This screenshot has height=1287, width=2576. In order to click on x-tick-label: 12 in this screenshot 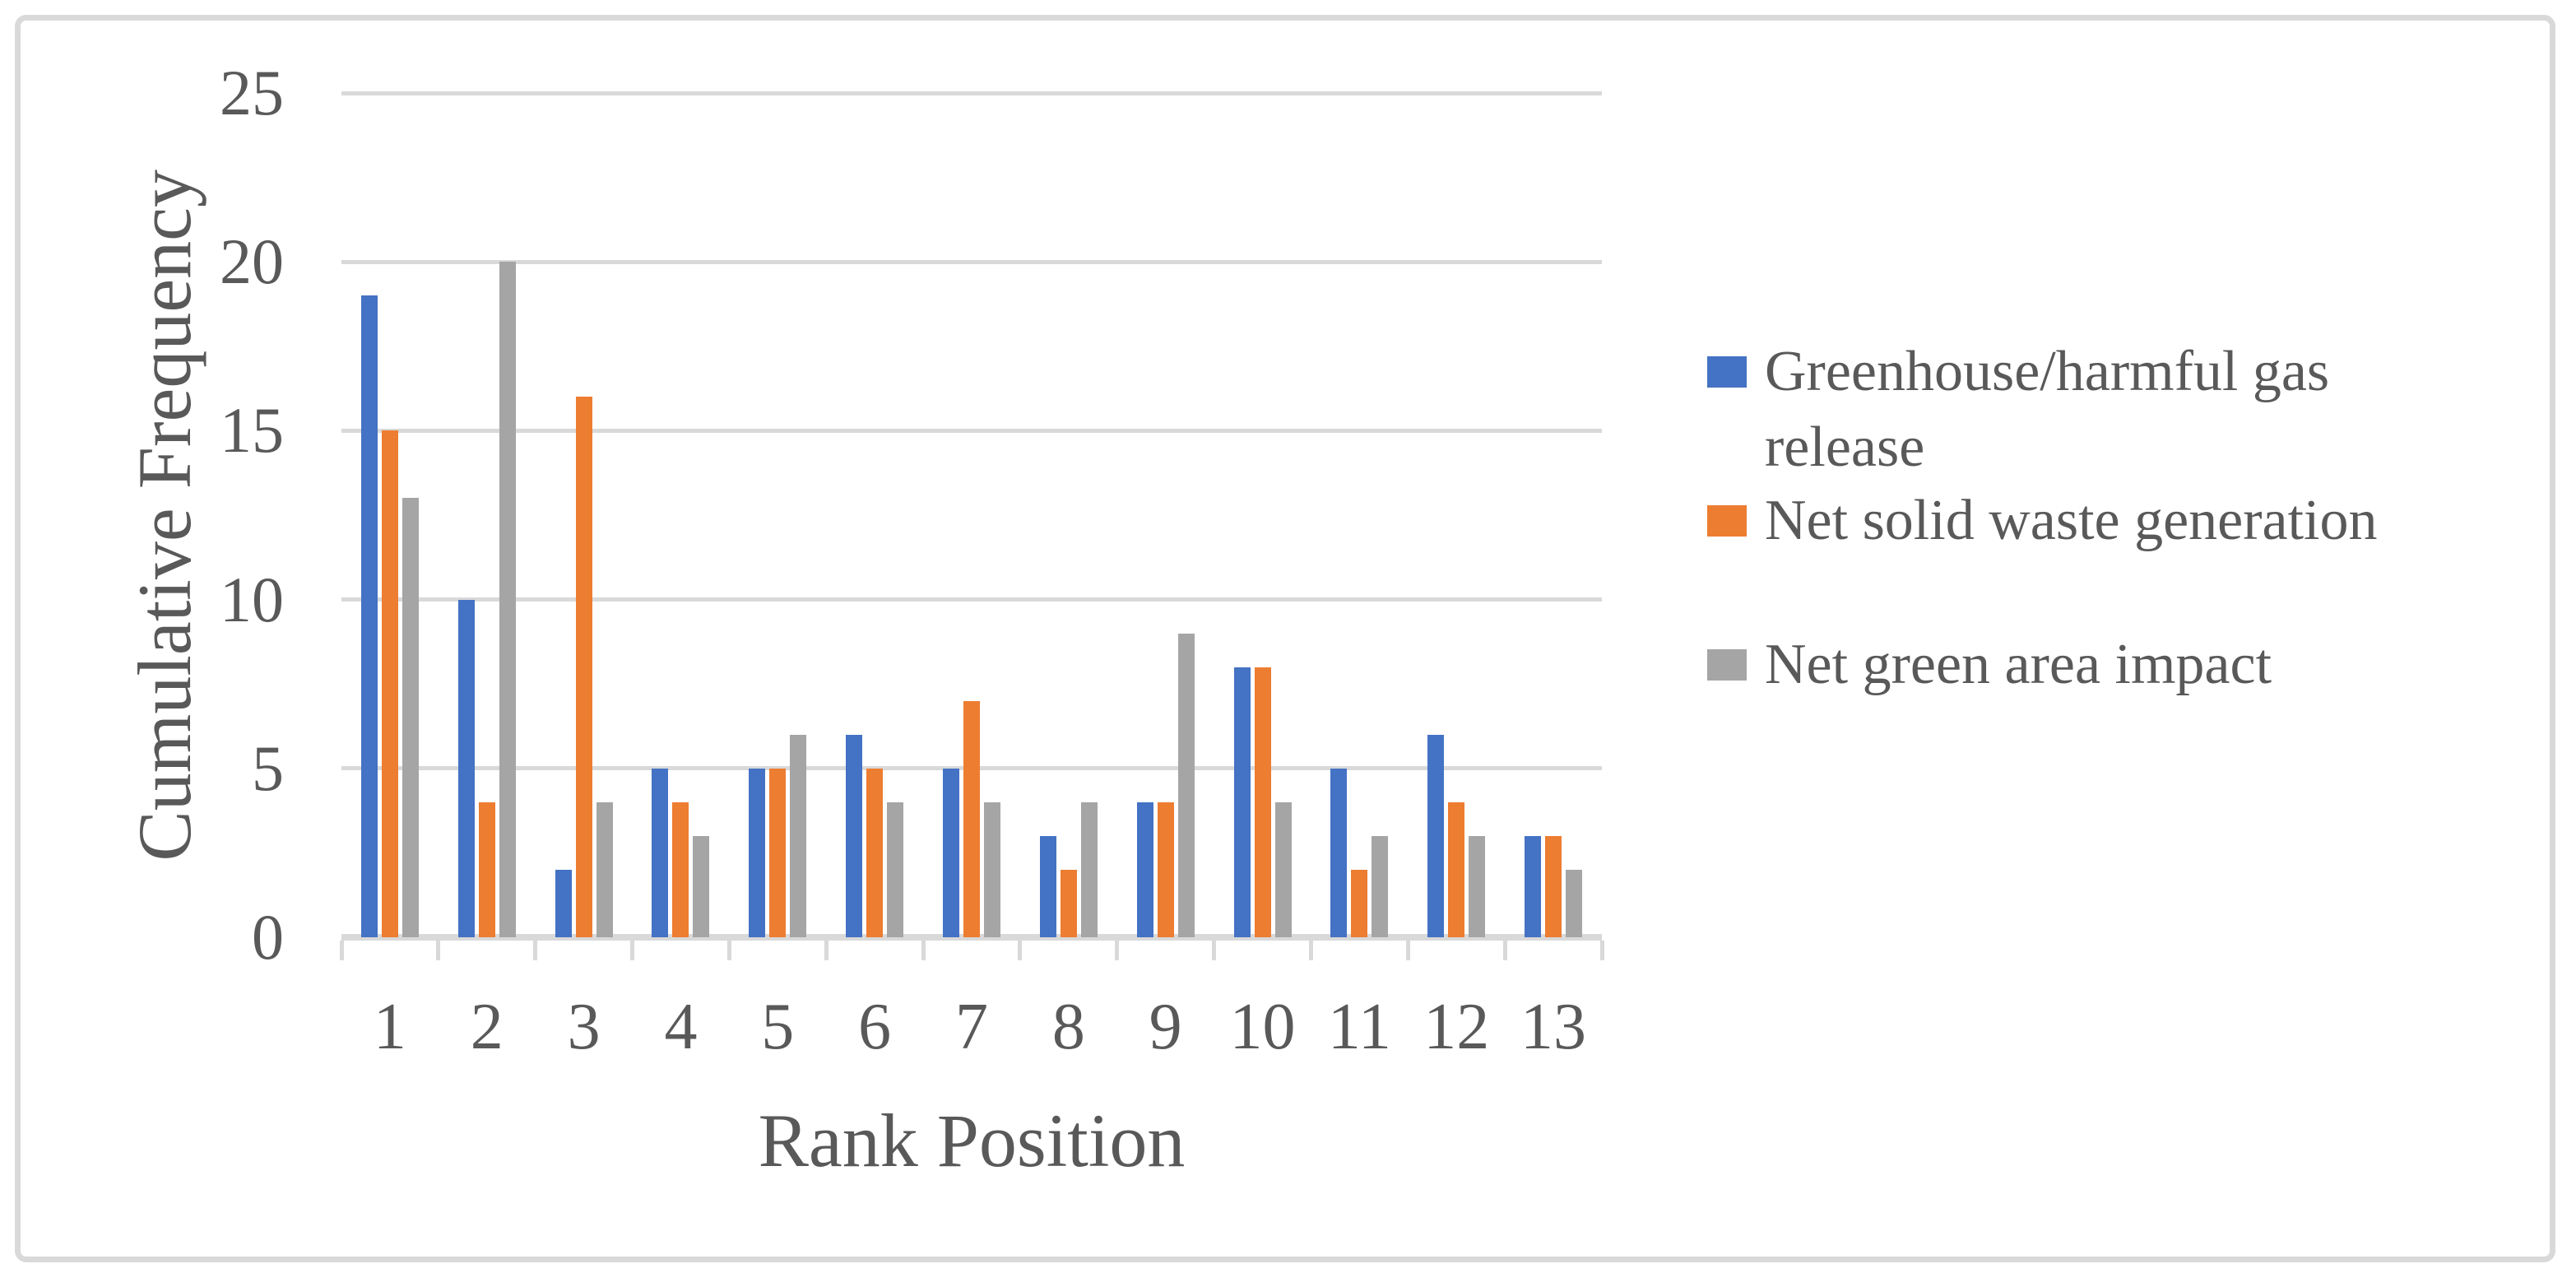, I will do `click(1456, 1027)`.